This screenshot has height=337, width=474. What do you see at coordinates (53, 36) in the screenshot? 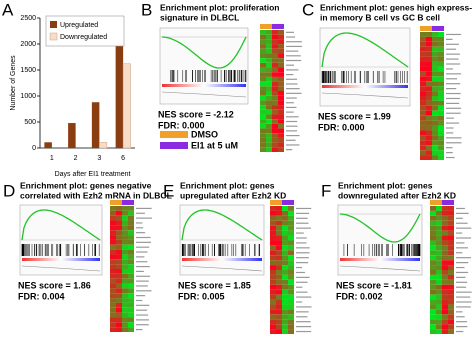
I see `legend-swatch` at bounding box center [53, 36].